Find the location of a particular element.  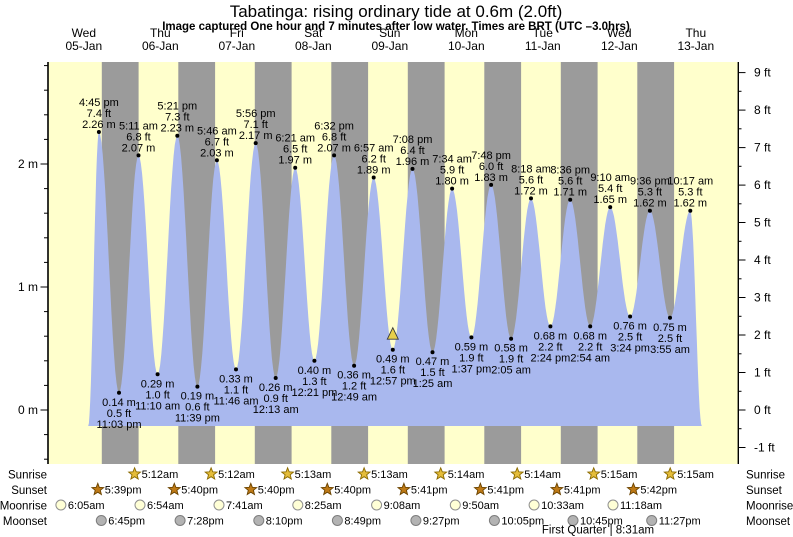

sunset-time: 5:39pm is located at coordinates (123, 491).